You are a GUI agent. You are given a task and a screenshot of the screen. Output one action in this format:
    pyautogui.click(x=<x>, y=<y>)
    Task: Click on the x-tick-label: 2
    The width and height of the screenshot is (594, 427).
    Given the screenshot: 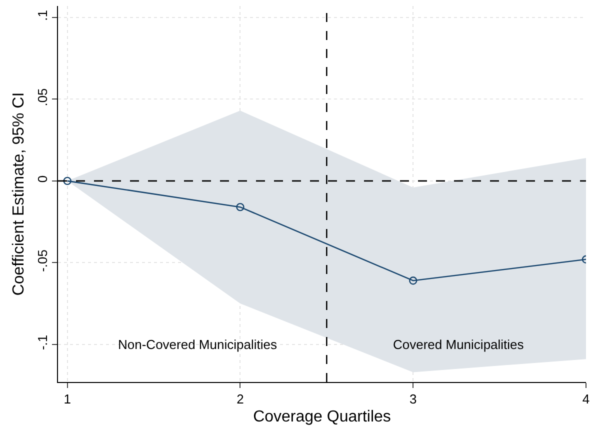 What is the action you would take?
    pyautogui.click(x=240, y=399)
    